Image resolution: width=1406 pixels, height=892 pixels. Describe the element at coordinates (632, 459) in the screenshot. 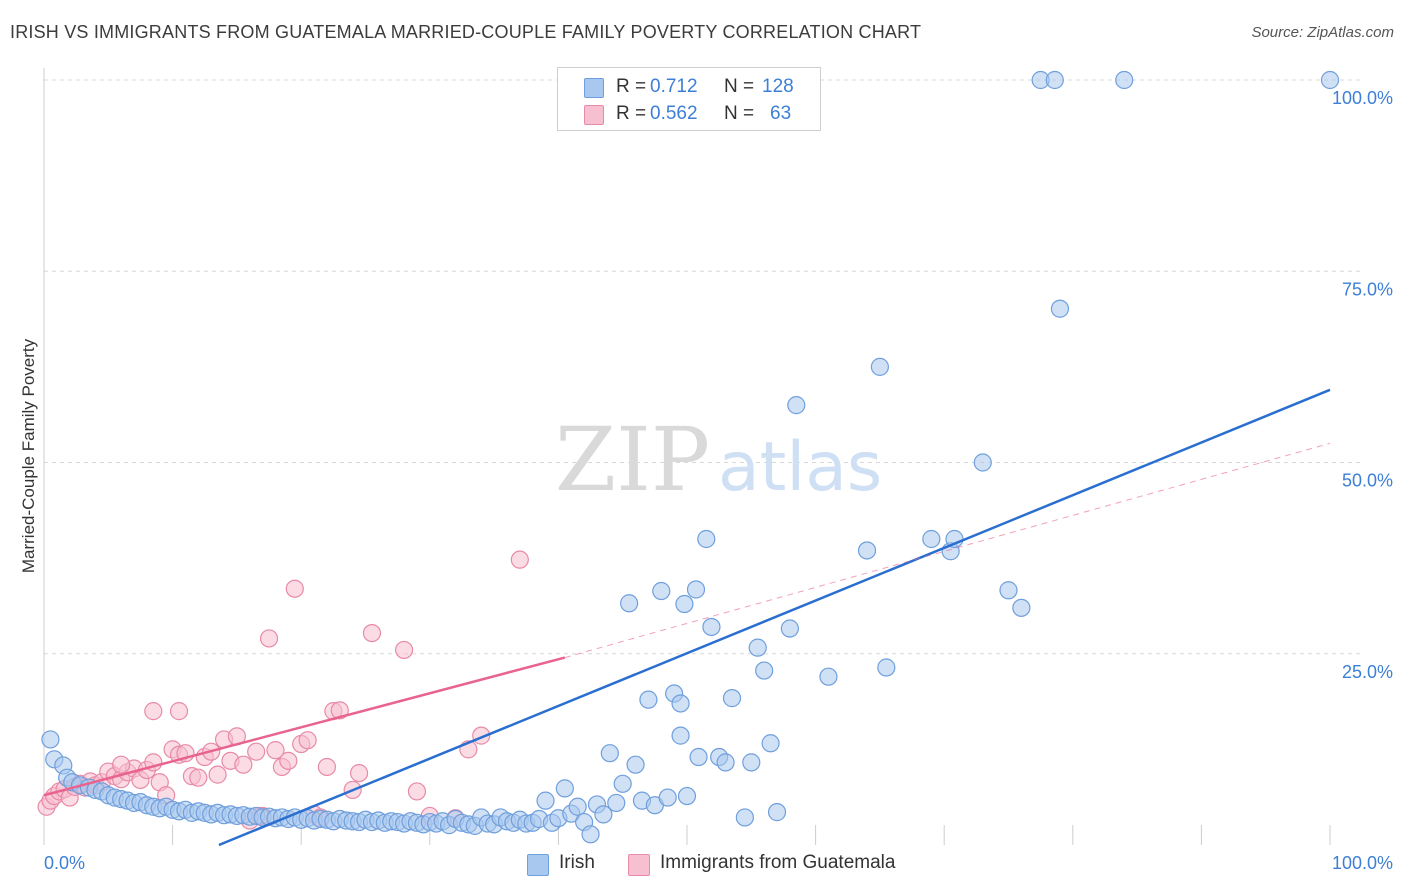

I see `watermark-zip: ZIP` at that location.